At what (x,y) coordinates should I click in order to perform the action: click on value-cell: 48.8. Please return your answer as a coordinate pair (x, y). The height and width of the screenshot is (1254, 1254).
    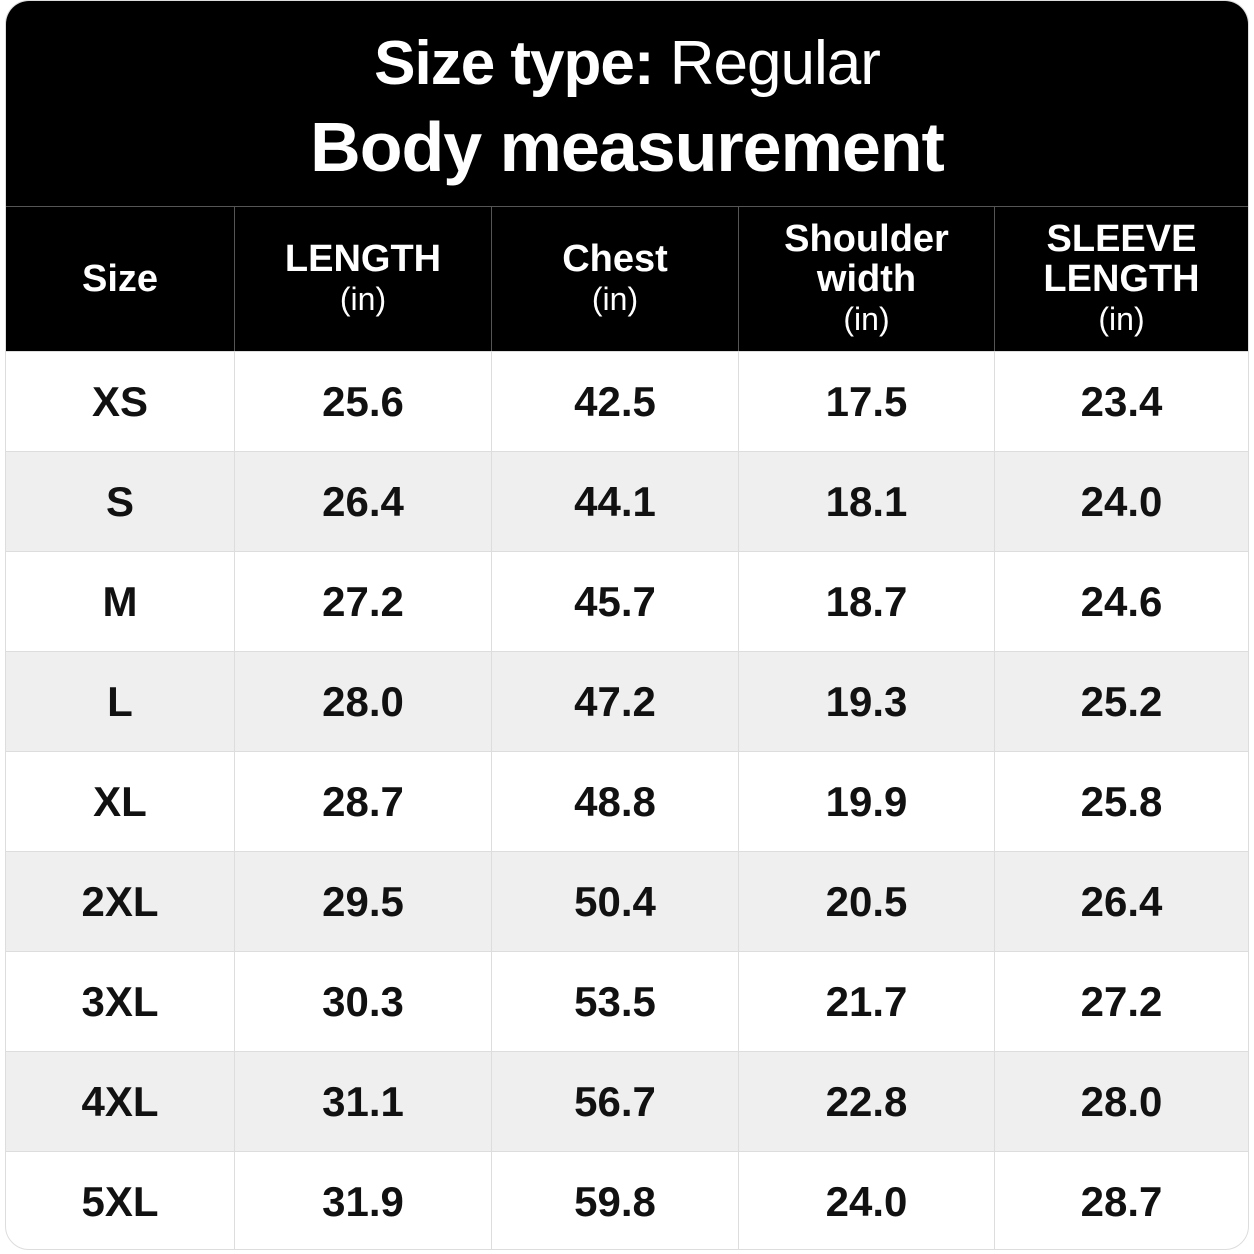
    Looking at the image, I should click on (614, 801).